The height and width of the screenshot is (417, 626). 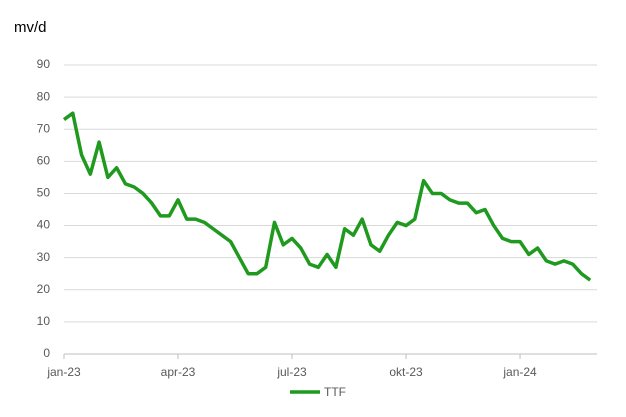 What do you see at coordinates (335, 392) in the screenshot?
I see `legend-label: TTF` at bounding box center [335, 392].